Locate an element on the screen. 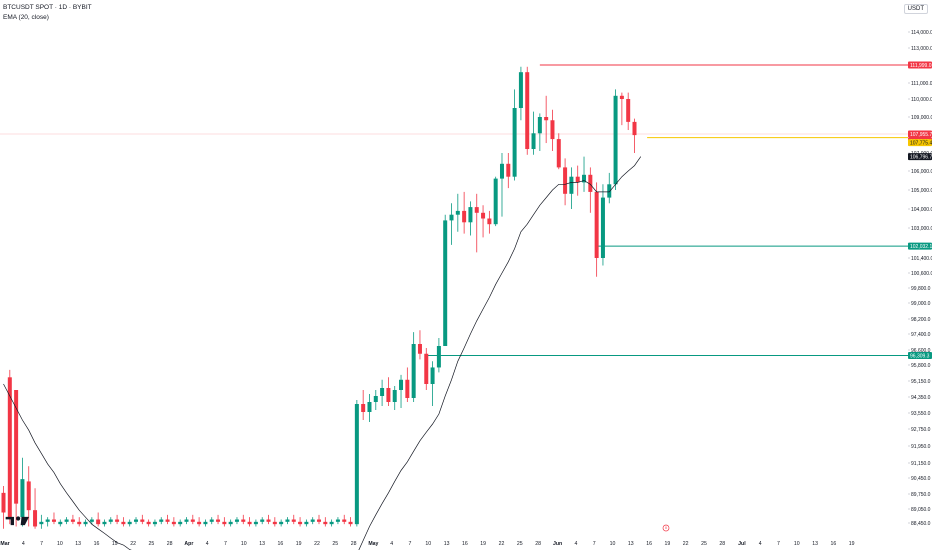 This screenshot has width=932, height=555. y-tick-label: 89,050.0 is located at coordinates (921, 510).